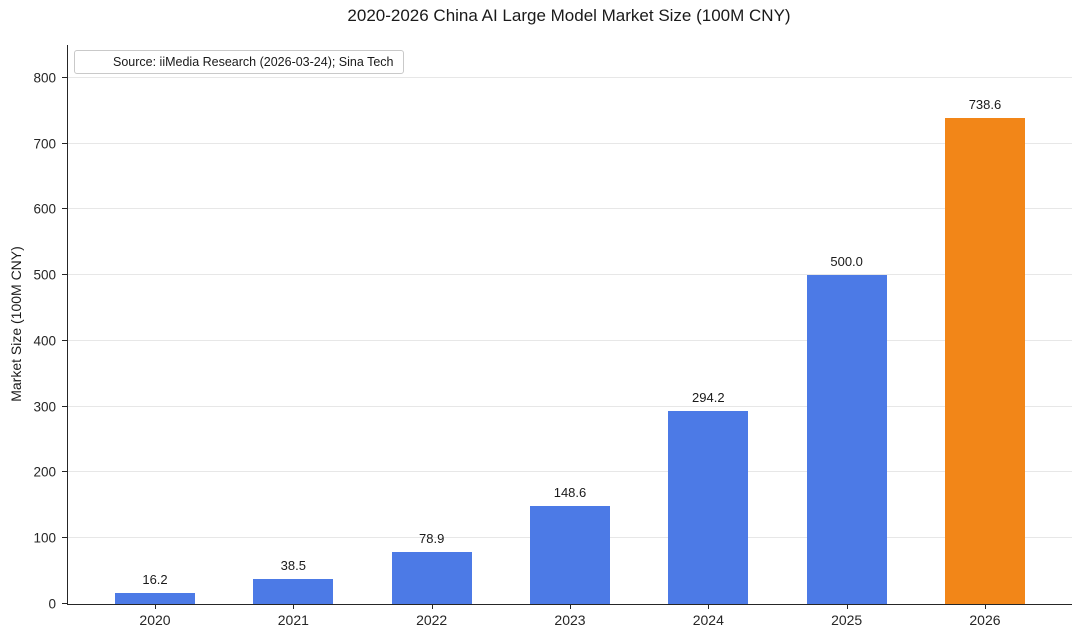  What do you see at coordinates (709, 606) in the screenshot?
I see `x-tick-mark-2024` at bounding box center [709, 606].